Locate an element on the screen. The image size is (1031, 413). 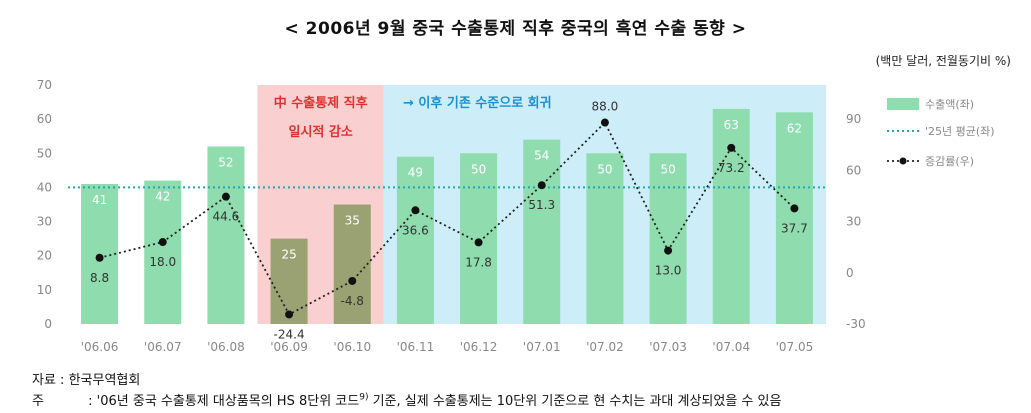
growth-rate-label: 44.6 is located at coordinates (226, 217).